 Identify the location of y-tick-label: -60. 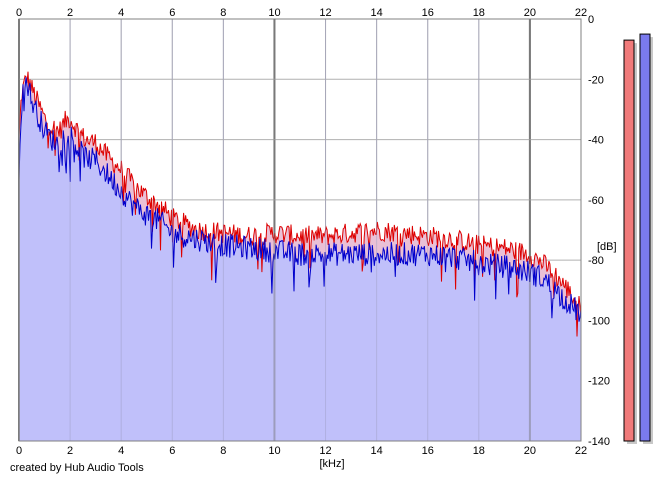
(596, 201).